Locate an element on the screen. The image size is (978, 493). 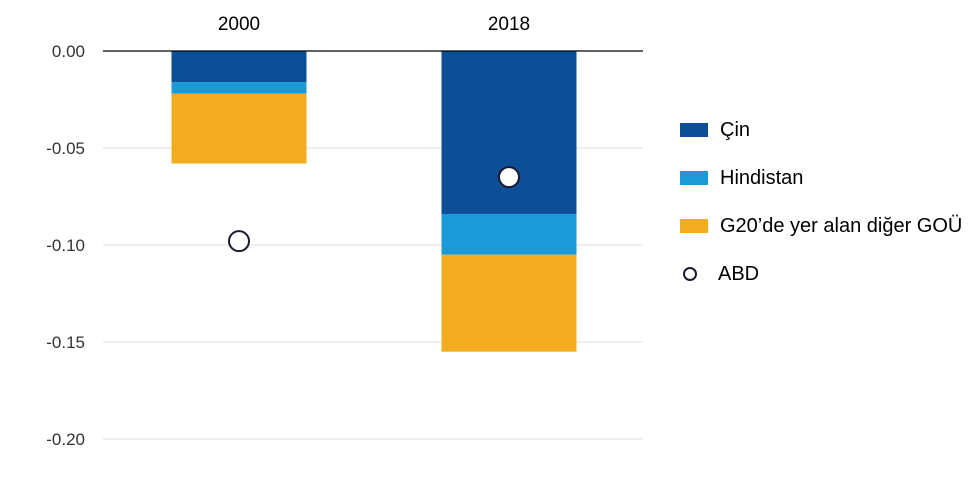
legend-item-hindistan: Hindistan is located at coordinates (821, 178).